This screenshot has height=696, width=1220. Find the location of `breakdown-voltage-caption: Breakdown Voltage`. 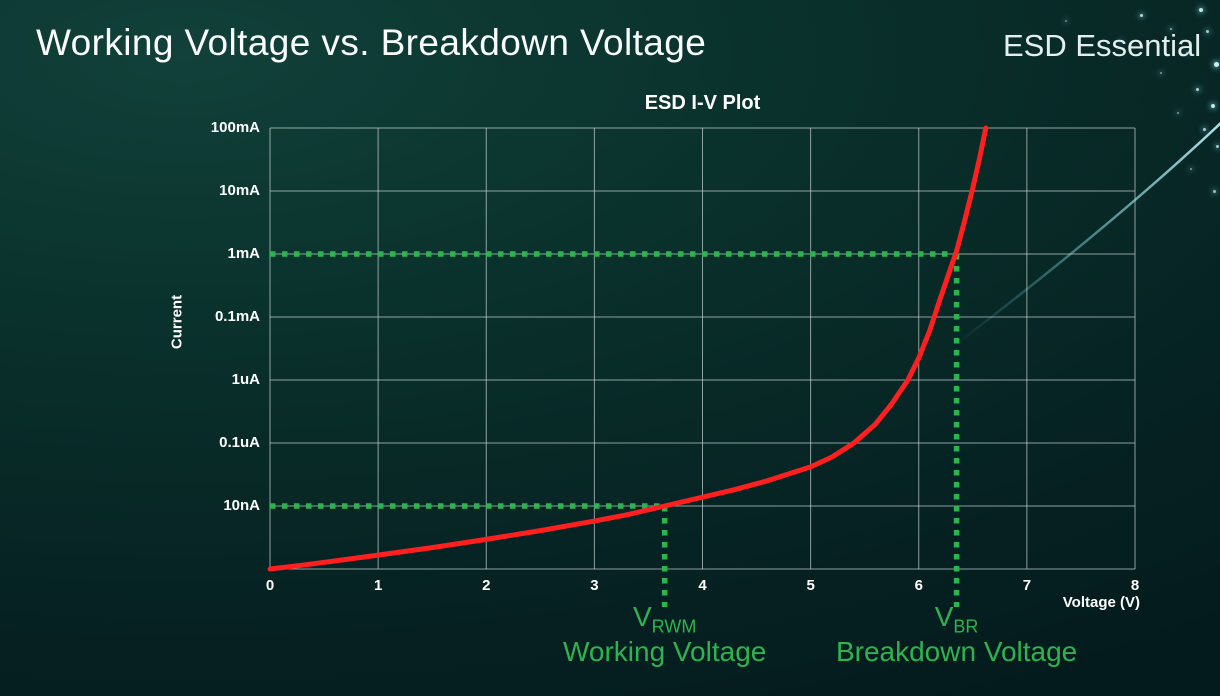

breakdown-voltage-caption: Breakdown Voltage is located at coordinates (956, 651).